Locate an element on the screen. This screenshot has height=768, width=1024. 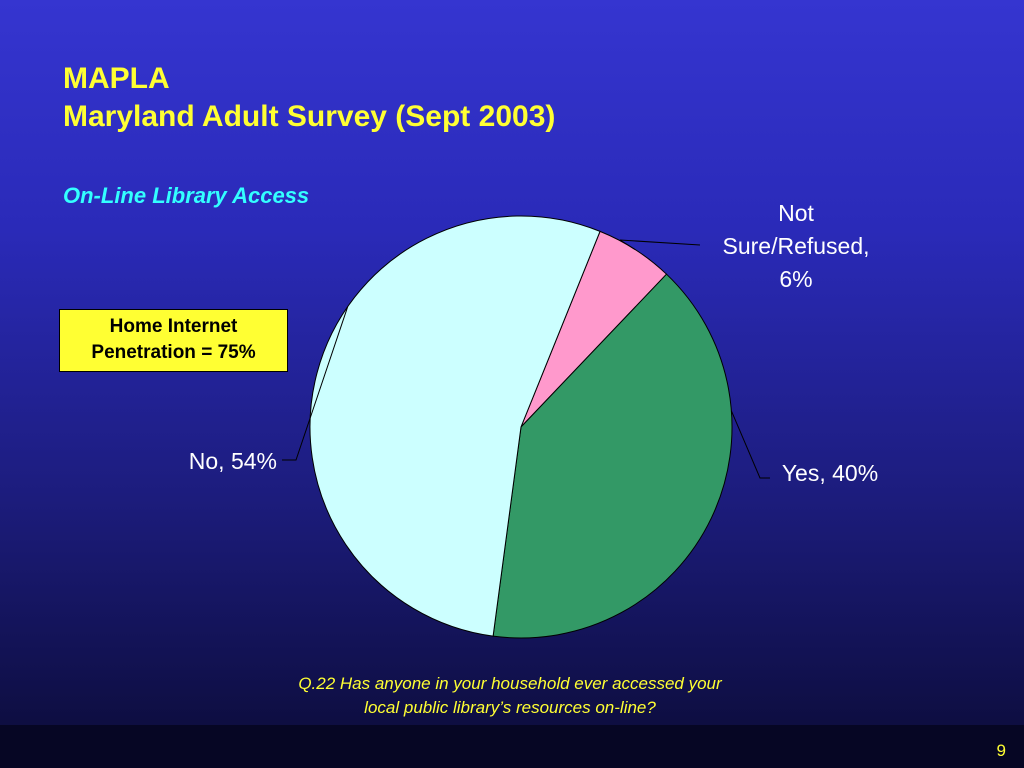
leader-line-yes is located at coordinates (750, 444).